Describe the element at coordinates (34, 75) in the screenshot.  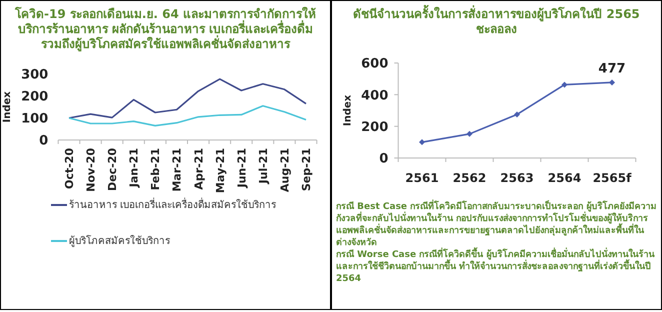
I see `y-tick-label: 300` at that location.